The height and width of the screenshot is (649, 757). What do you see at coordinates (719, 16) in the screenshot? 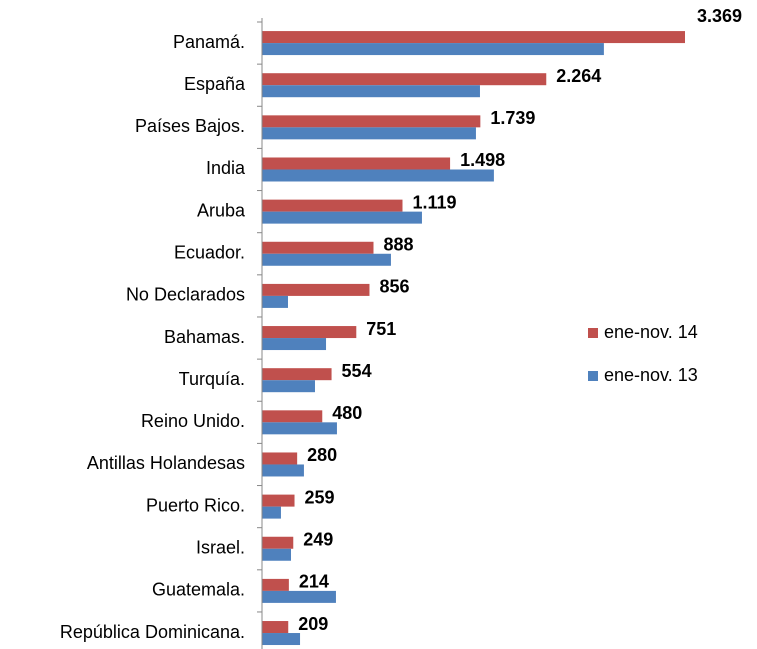
I see `value-label: 3.369` at bounding box center [719, 16].